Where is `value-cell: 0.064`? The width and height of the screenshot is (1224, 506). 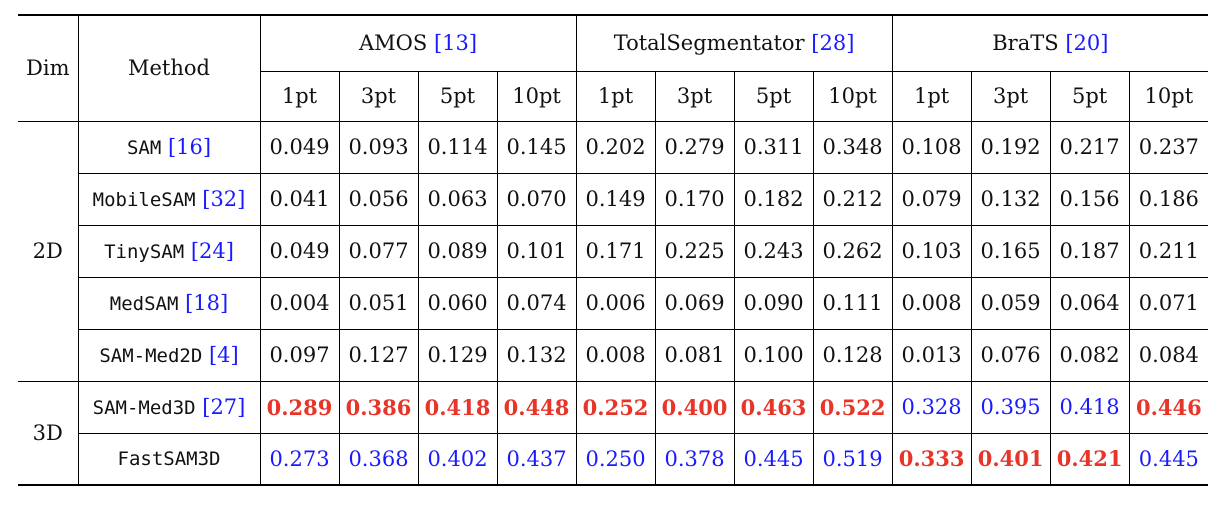
value-cell: 0.064 is located at coordinates (1089, 302).